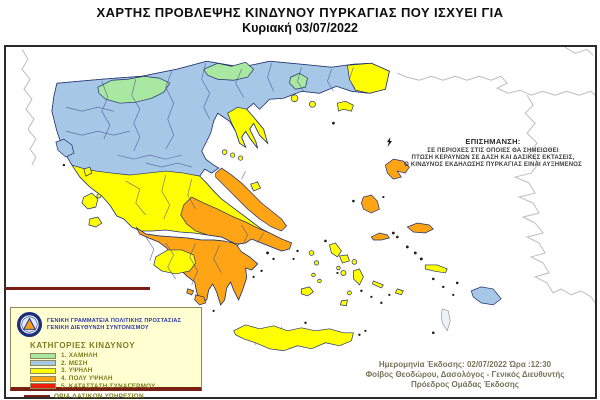  What do you see at coordinates (113, 364) in the screenshot?
I see `legend-item: 2. ΜΕΣΗ` at bounding box center [113, 364].